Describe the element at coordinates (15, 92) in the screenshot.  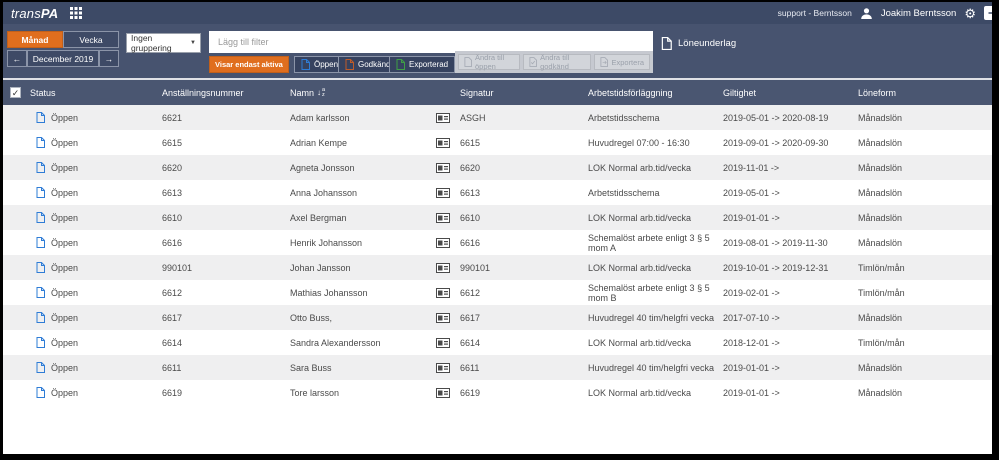
I see `select-all-checkbox: ✓` at that location.